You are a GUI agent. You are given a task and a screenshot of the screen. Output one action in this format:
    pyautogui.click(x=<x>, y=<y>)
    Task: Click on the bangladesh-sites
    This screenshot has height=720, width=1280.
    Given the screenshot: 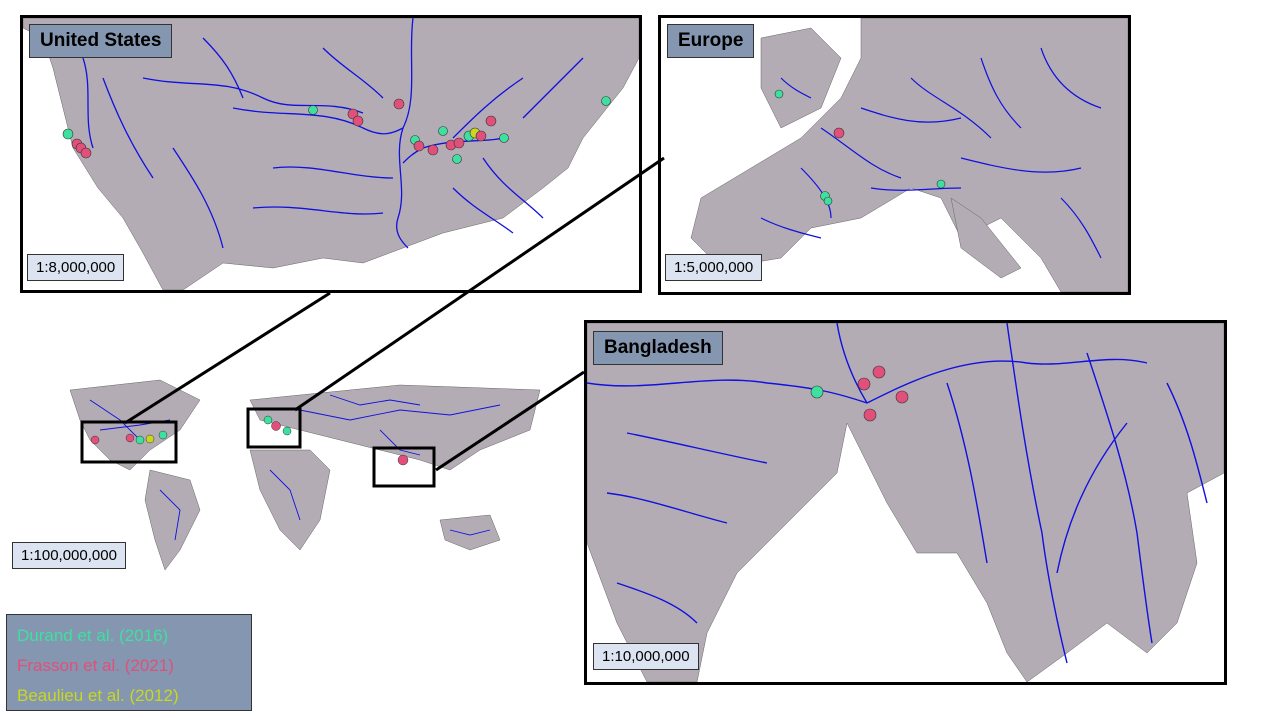 What is the action you would take?
    pyautogui.click(x=859, y=393)
    